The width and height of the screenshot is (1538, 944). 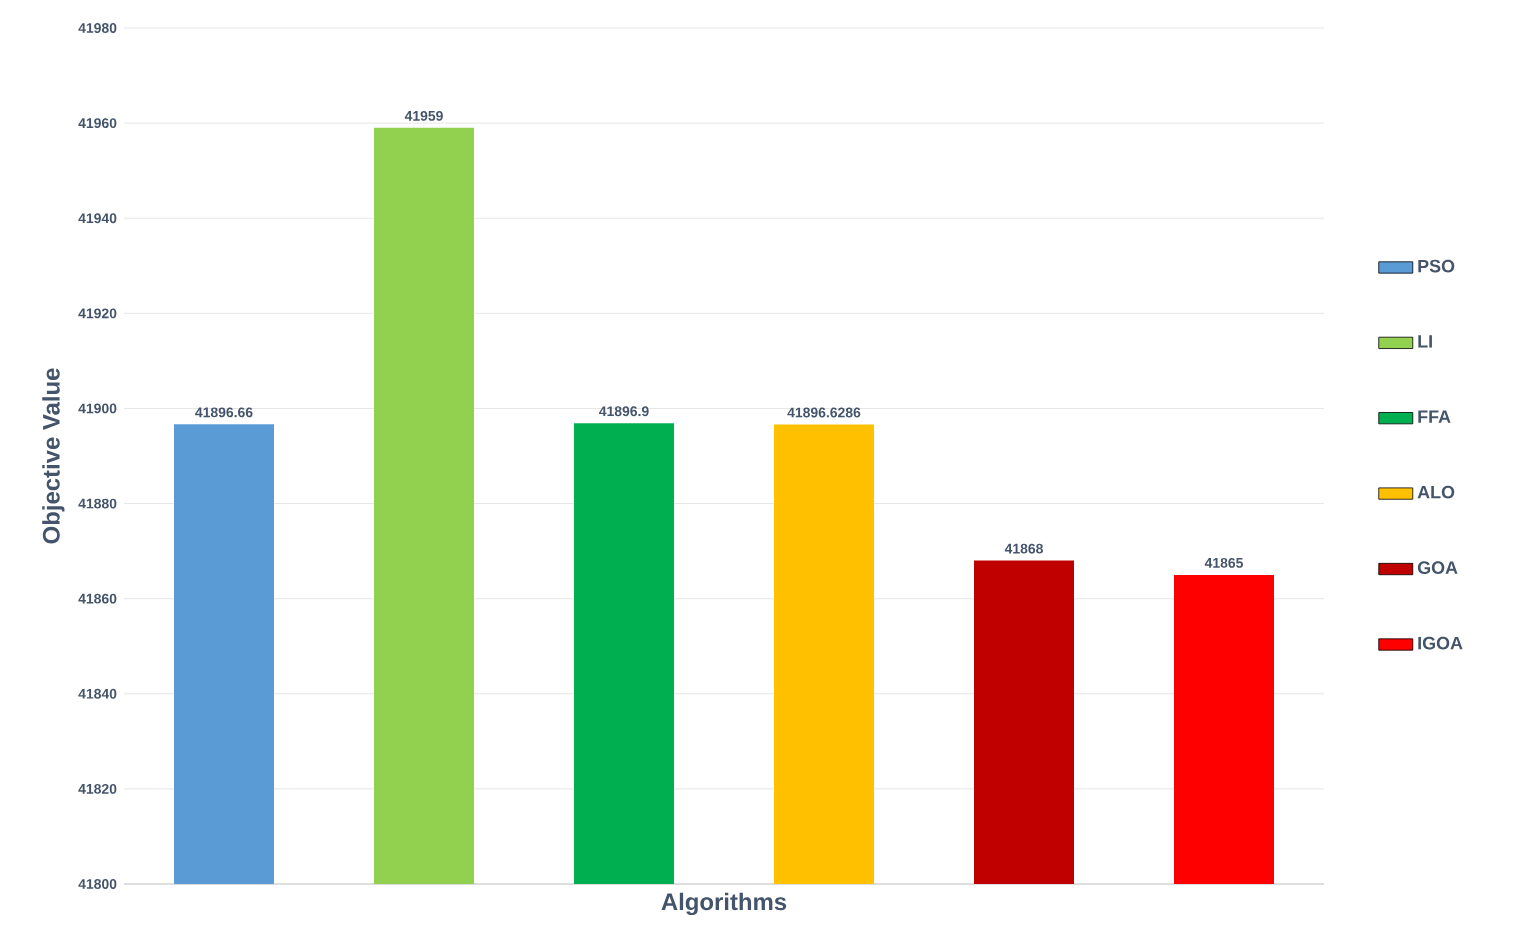 I want to click on x-axis-title: Algorithms, so click(x=724, y=904).